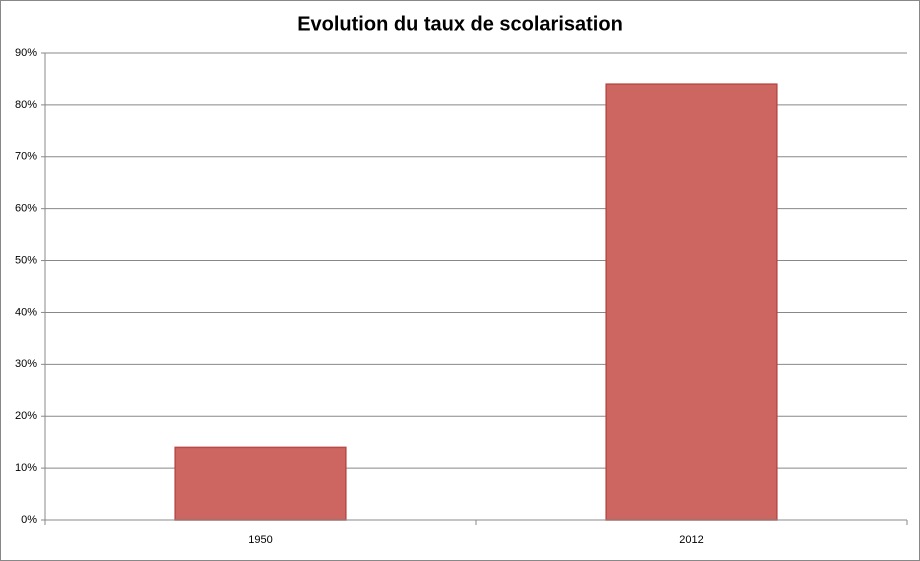 The width and height of the screenshot is (920, 561). Describe the element at coordinates (26, 416) in the screenshot. I see `y-tick-label: 20%` at that location.